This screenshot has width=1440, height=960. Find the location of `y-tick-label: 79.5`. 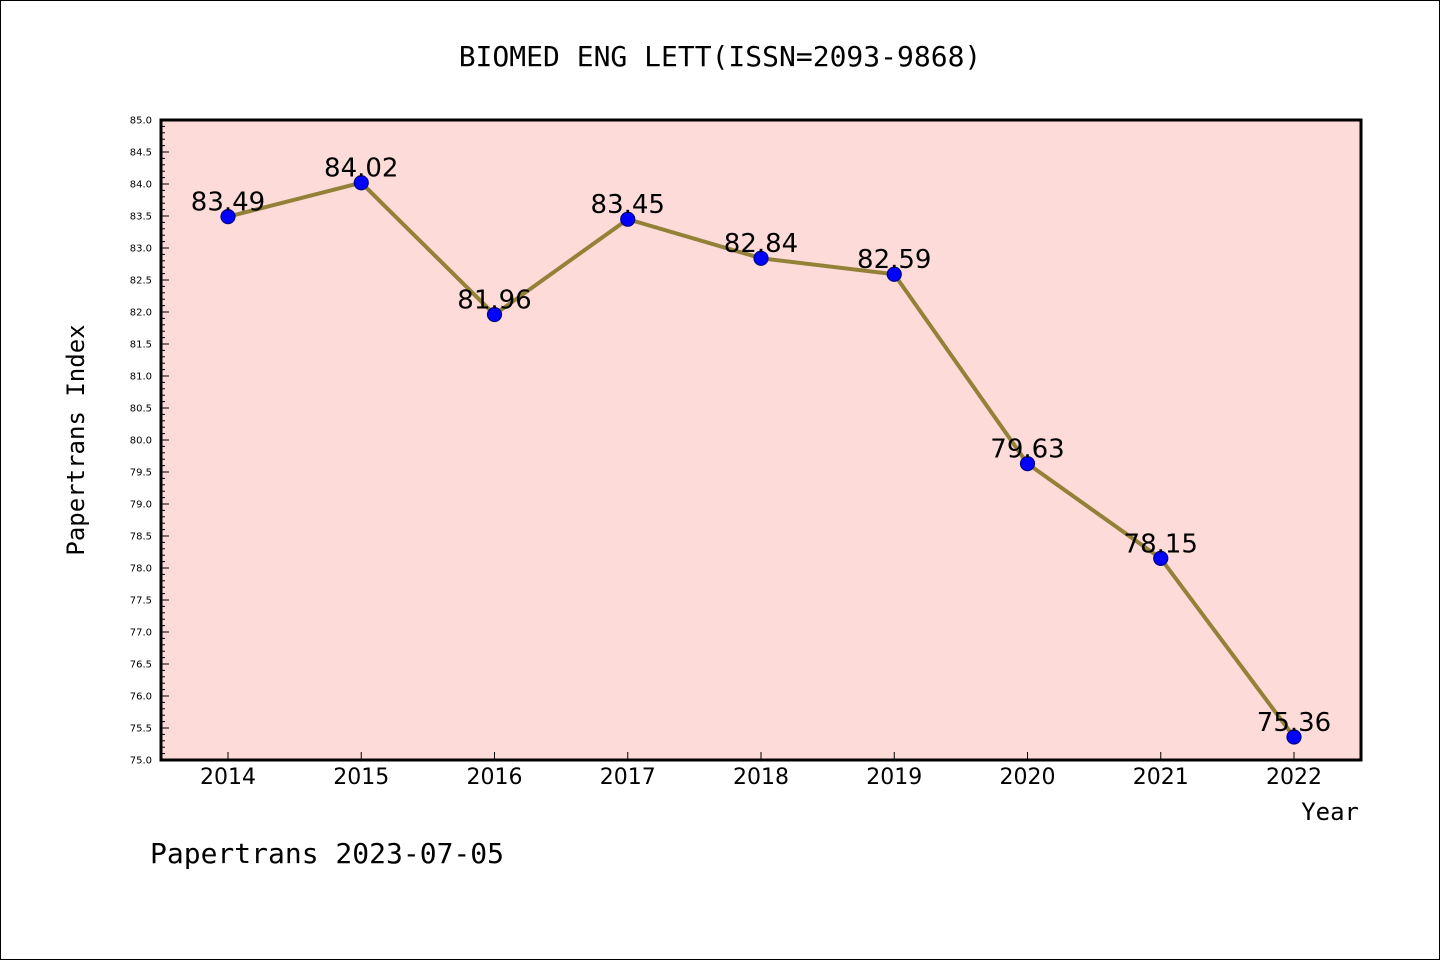

y-tick-label: 79.5 is located at coordinates (141, 473).